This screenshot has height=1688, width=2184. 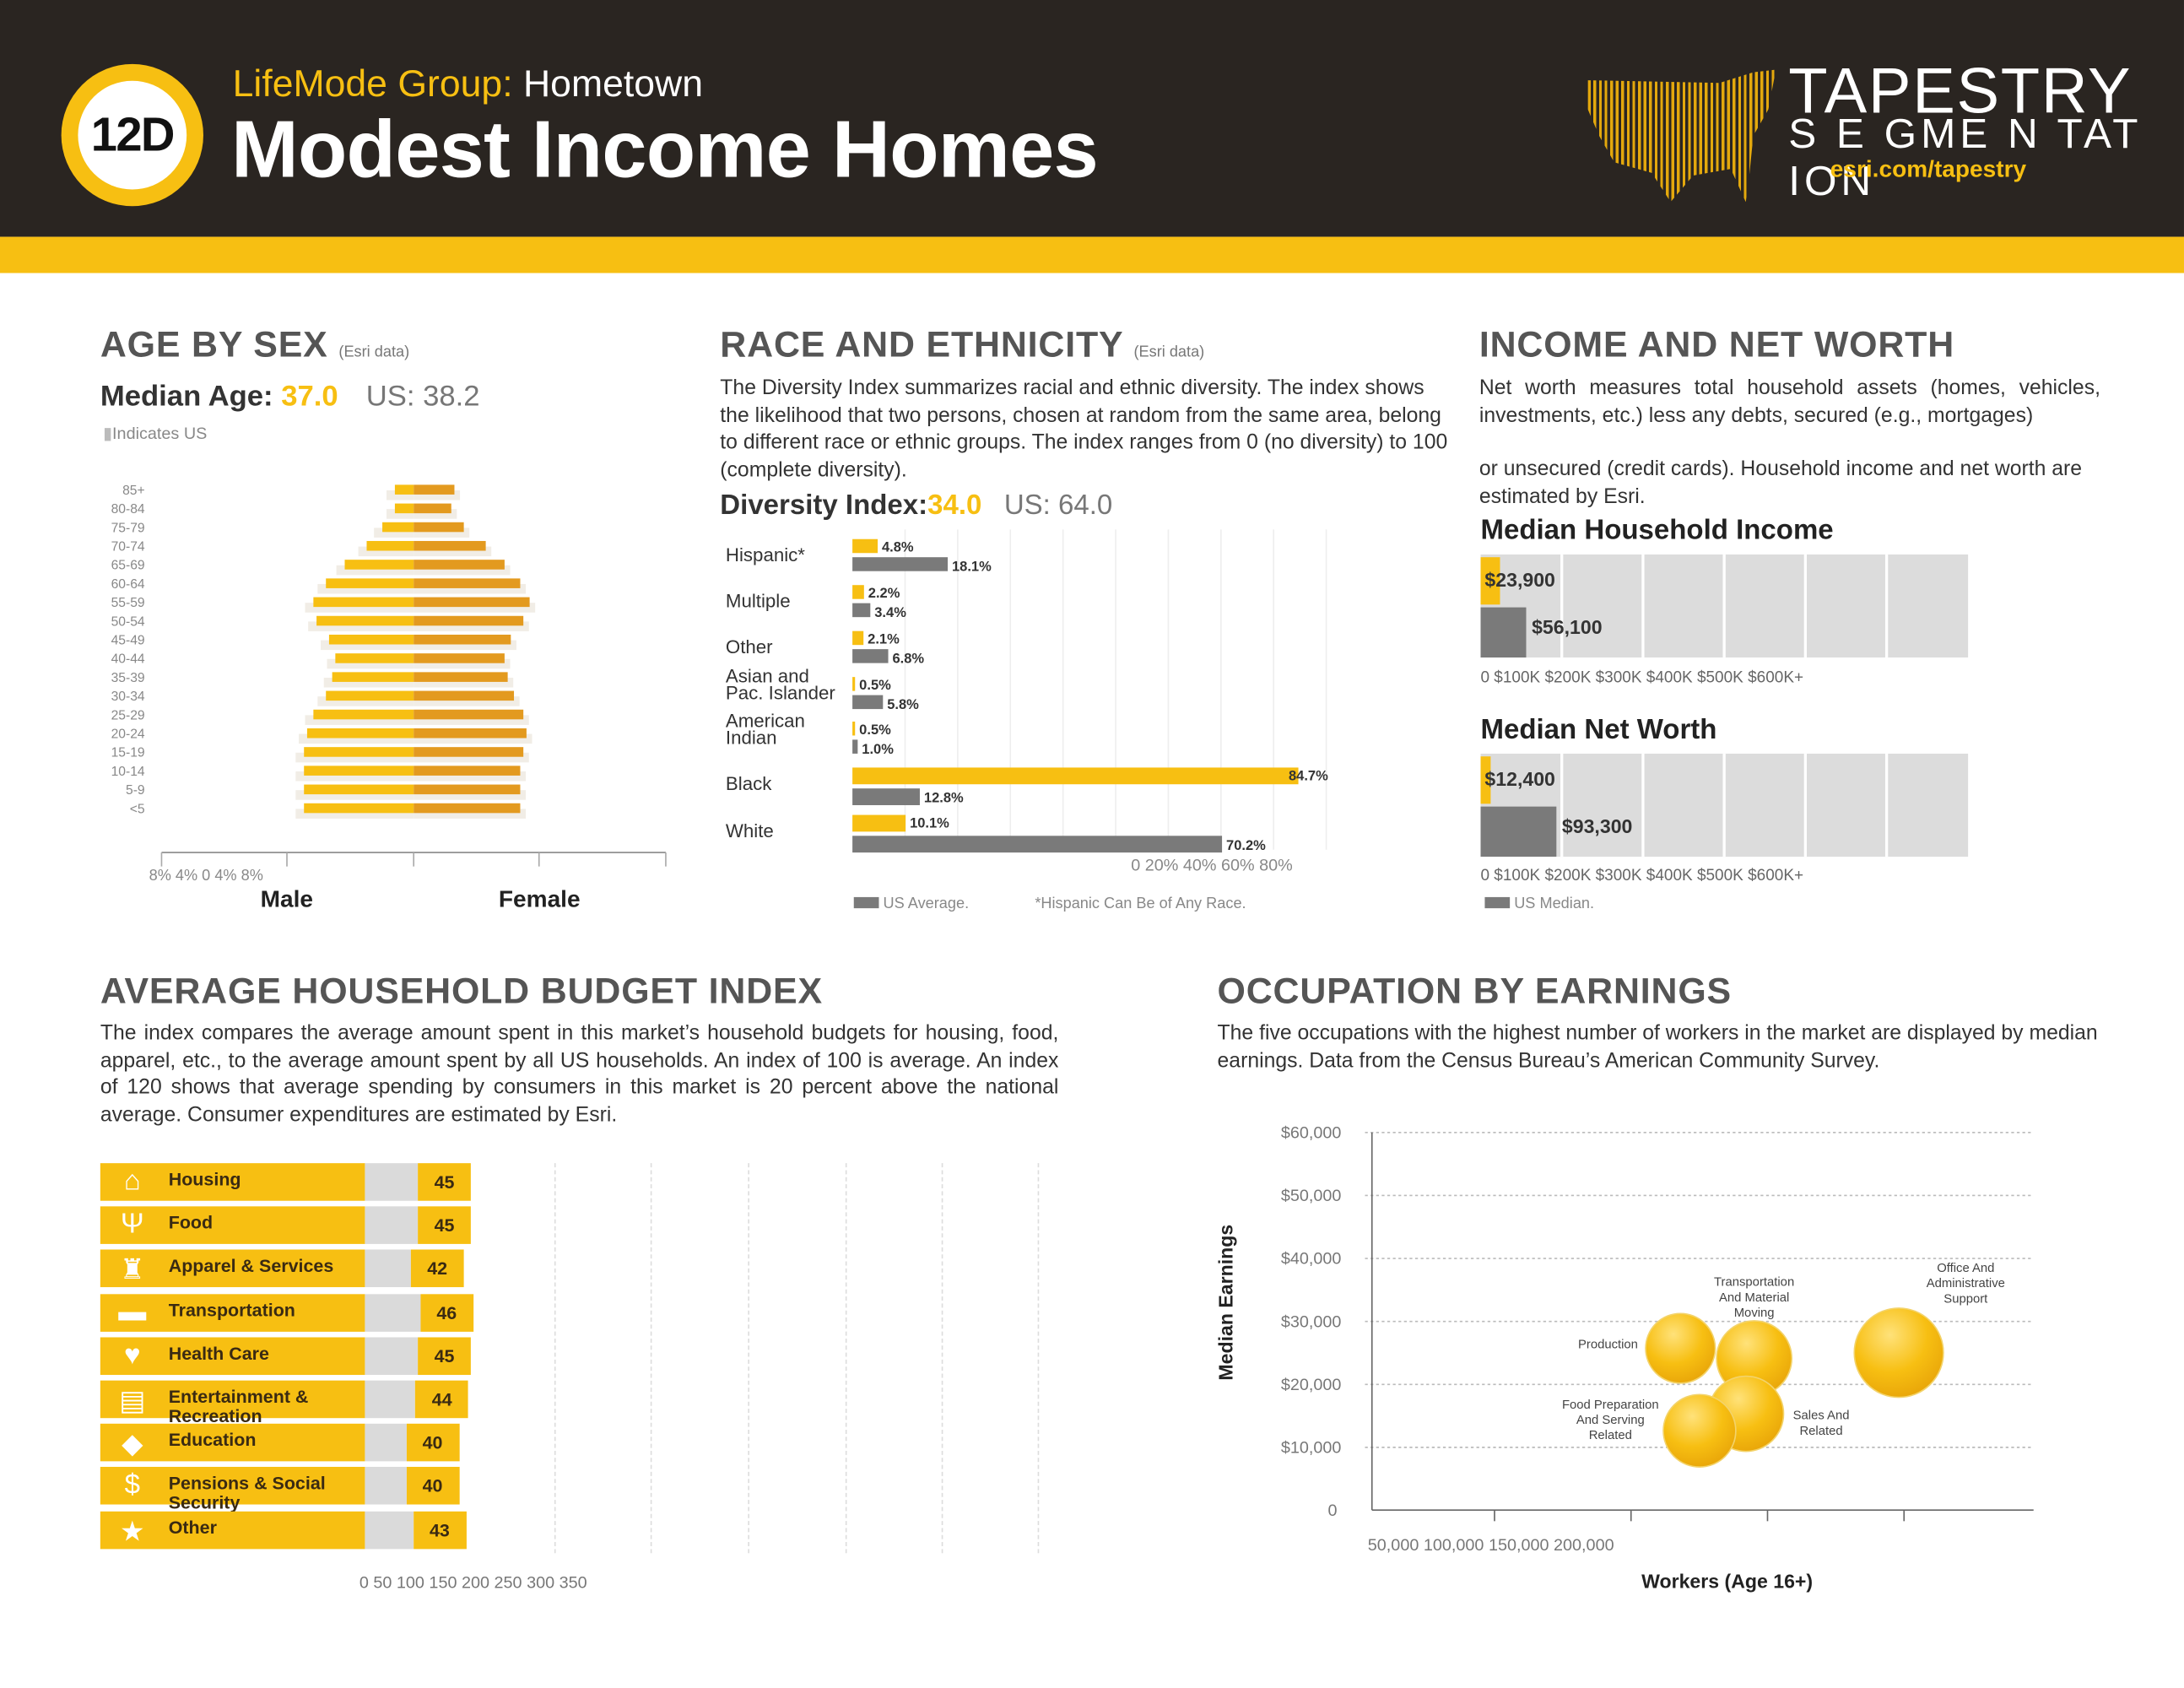 I want to click on x-tick-label: 50,000, so click(x=1393, y=1545).